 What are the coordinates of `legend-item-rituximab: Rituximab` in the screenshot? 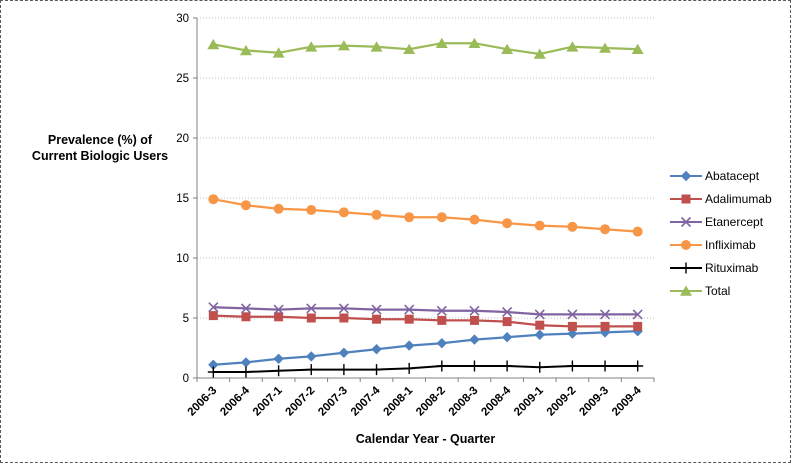 It's located at (720, 267).